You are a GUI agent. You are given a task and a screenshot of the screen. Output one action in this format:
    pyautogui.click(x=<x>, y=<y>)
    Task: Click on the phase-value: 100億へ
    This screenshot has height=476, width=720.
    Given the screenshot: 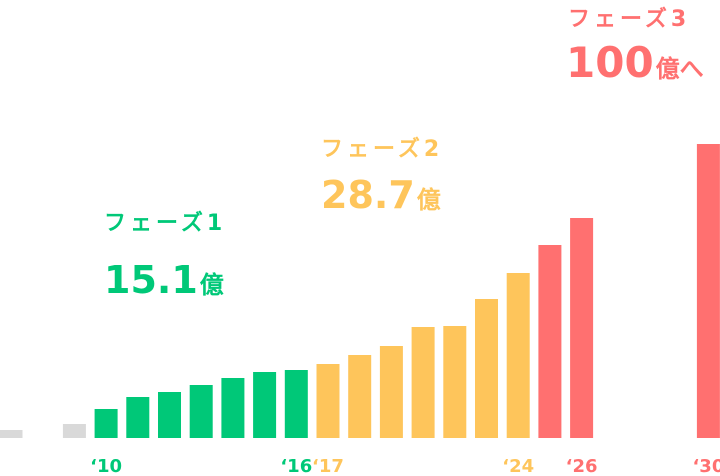 What is the action you would take?
    pyautogui.click(x=635, y=62)
    